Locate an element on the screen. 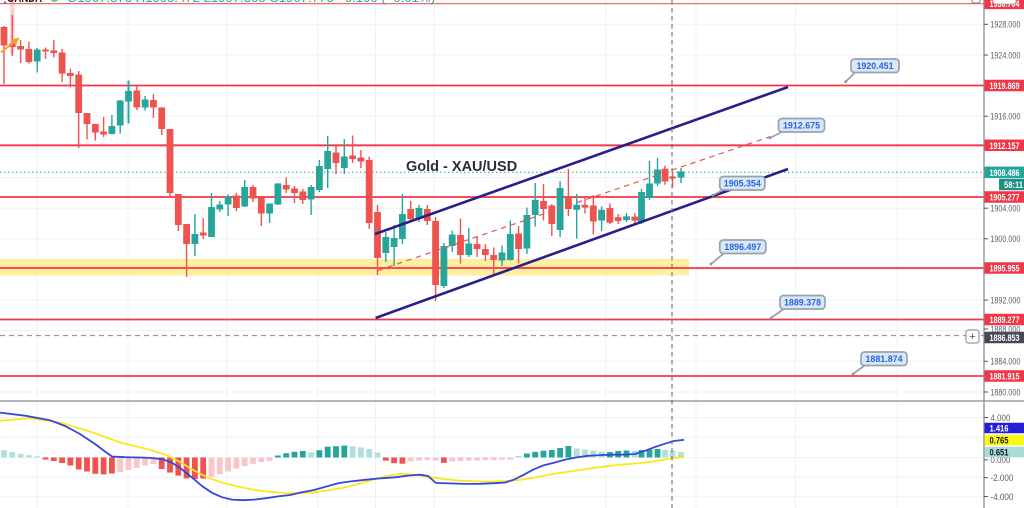 This screenshot has height=508, width=1024. svg-text: 1928.000 is located at coordinates (1005, 25).